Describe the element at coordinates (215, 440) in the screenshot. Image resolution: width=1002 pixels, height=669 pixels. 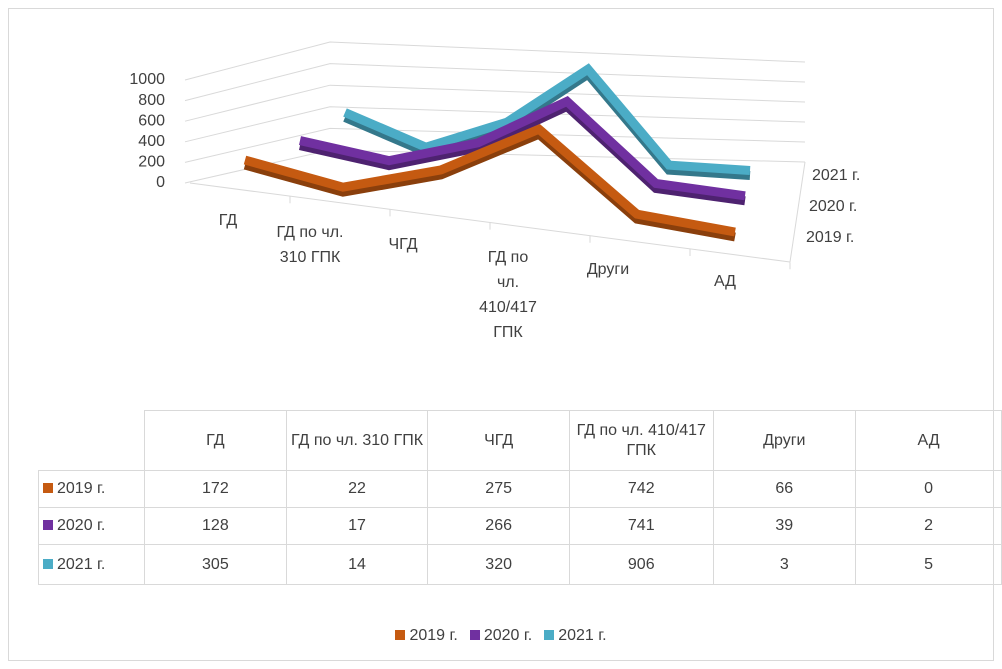
I see `column-header: ГД` at that location.